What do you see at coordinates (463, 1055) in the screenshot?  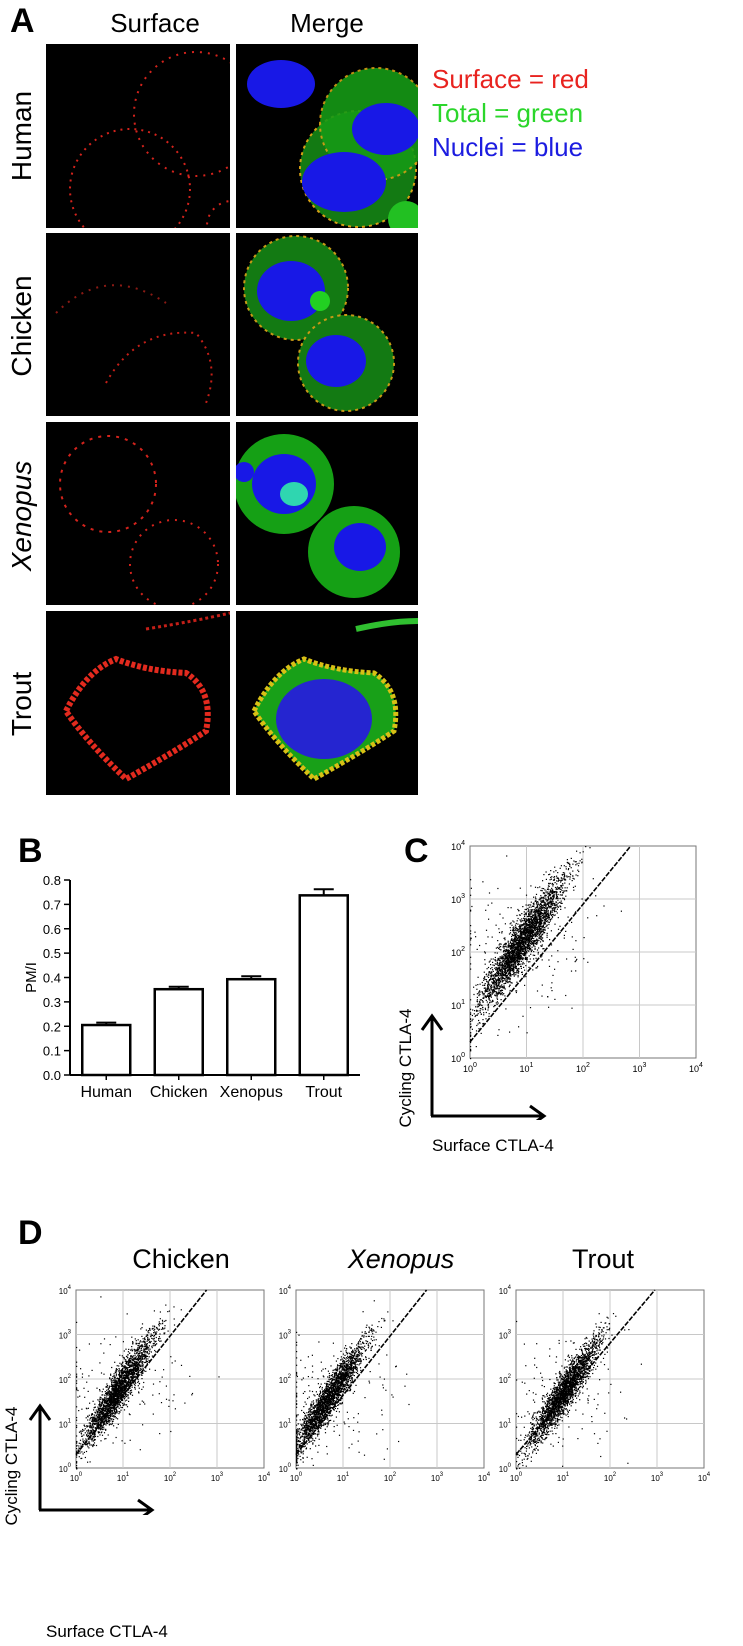 I see `y-tick-exponent: 0` at bounding box center [463, 1055].